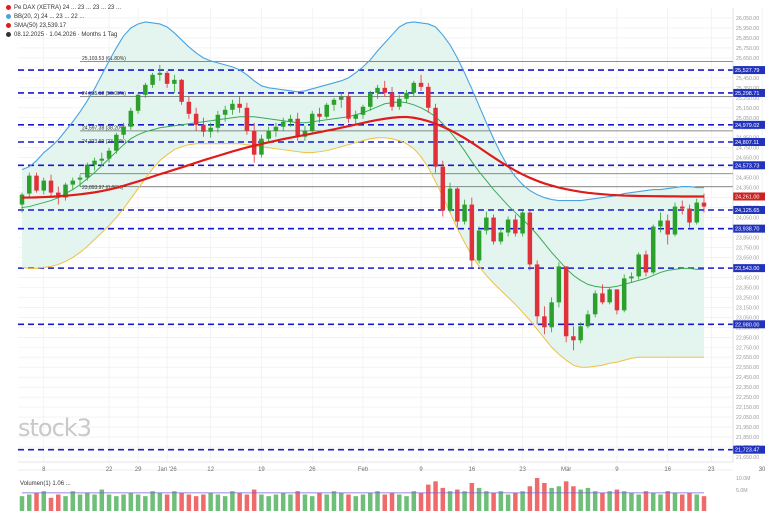 Image resolution: width=778 pixels, height=531 pixels. What do you see at coordinates (104, 94) in the screenshot?
I see `fib-level-label: 24,885.12 (50.00%)` at bounding box center [104, 94].